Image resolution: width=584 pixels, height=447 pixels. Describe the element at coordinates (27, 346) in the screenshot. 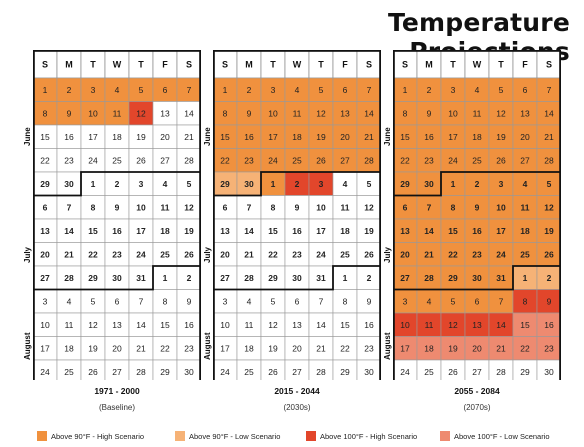

I see `month-label-august: August` at that location.